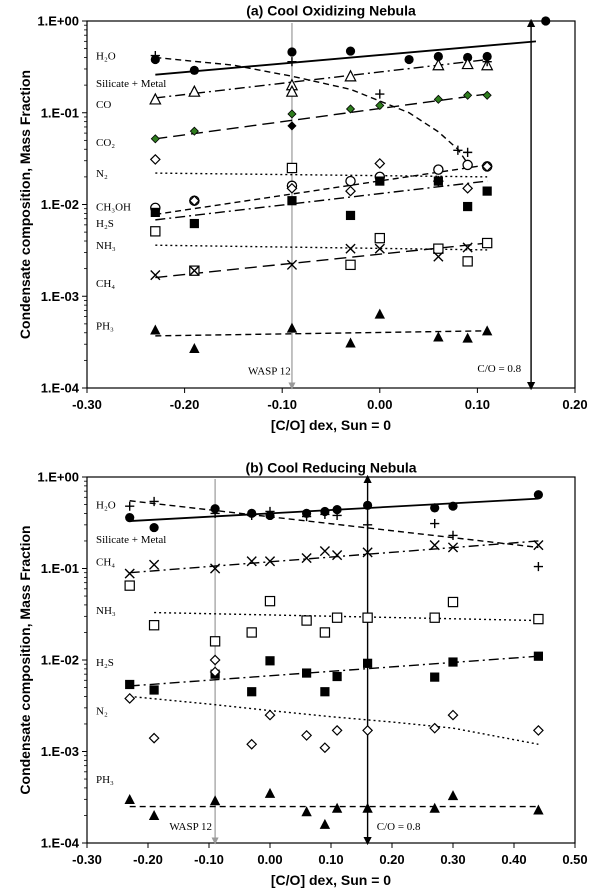  Describe the element at coordinates (105, 284) in the screenshot. I see `species-label: CH₄` at that location.